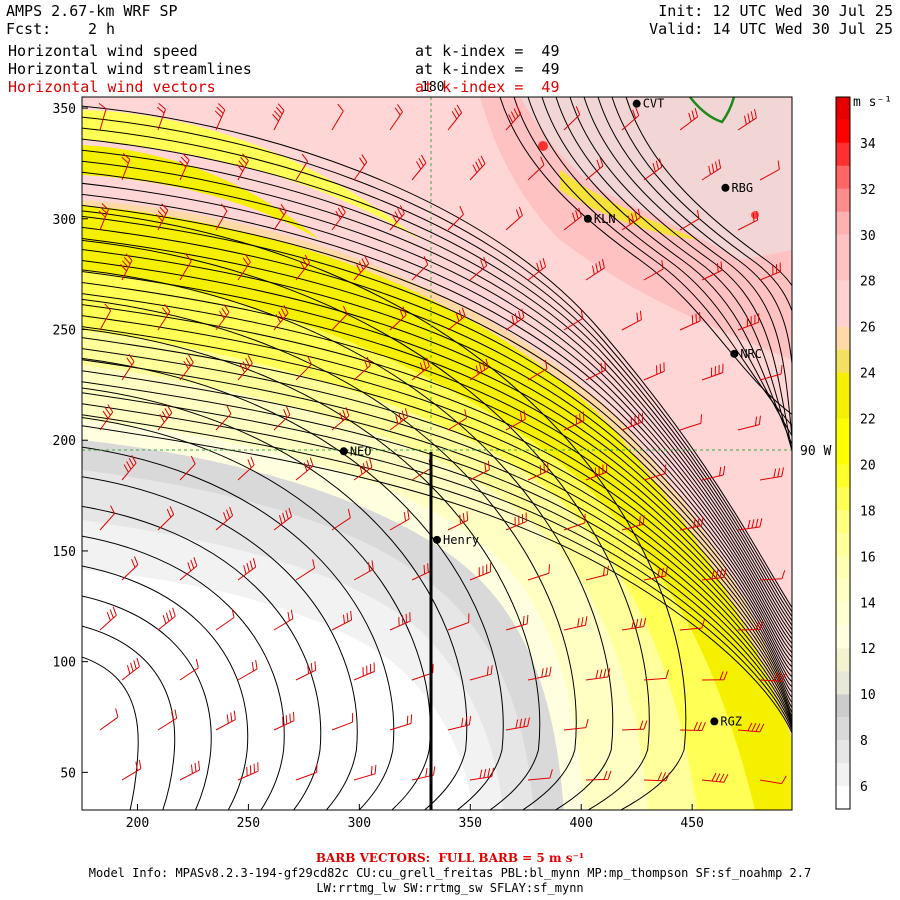  Describe the element at coordinates (775, 11) in the screenshot. I see `init-time: Init: 12 UTC Wed 30 Jul 25` at that location.